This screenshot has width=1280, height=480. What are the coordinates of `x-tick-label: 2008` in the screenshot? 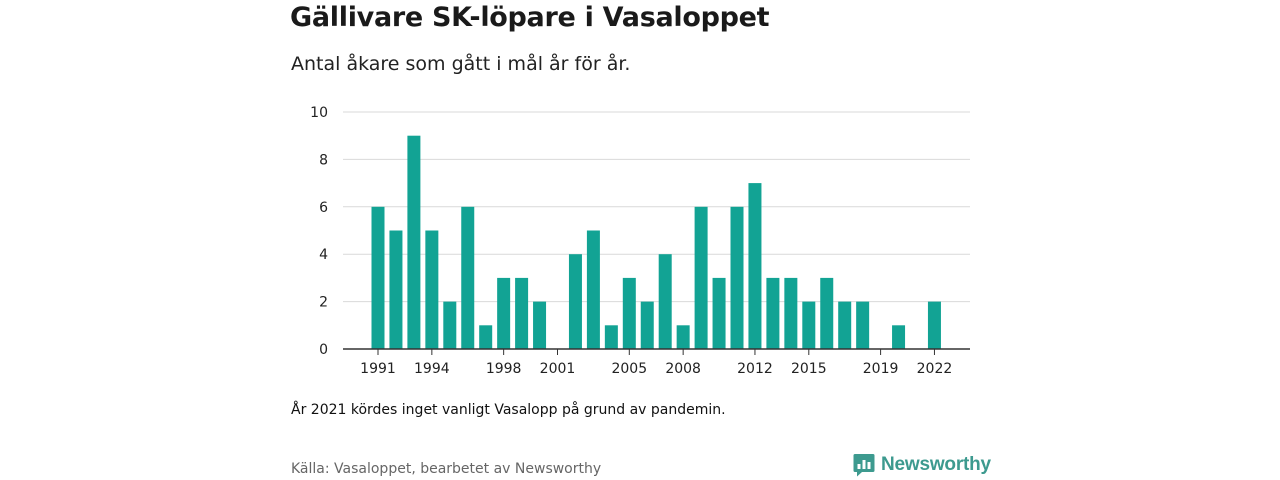 It's located at (683, 369).